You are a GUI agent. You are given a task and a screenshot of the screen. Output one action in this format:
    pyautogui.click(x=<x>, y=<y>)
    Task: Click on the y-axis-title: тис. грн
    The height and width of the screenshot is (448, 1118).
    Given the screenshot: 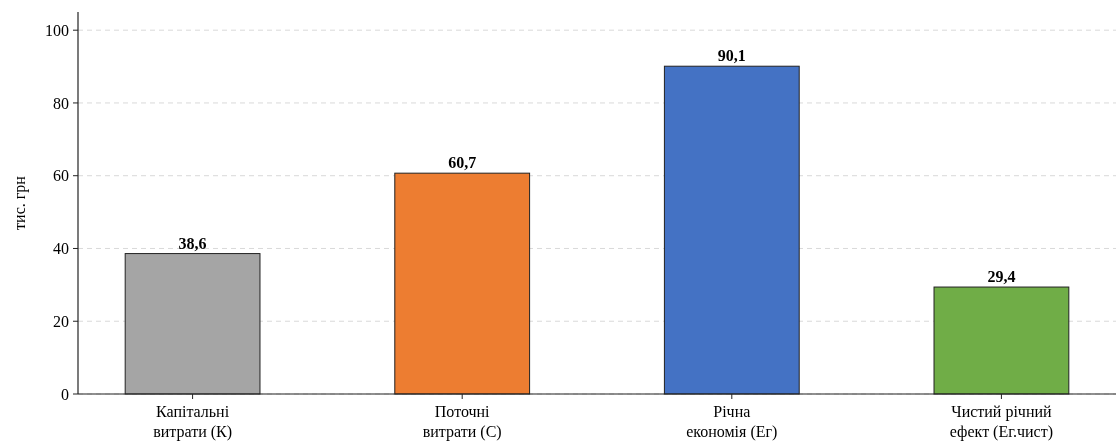 What is the action you would take?
    pyautogui.click(x=20, y=202)
    